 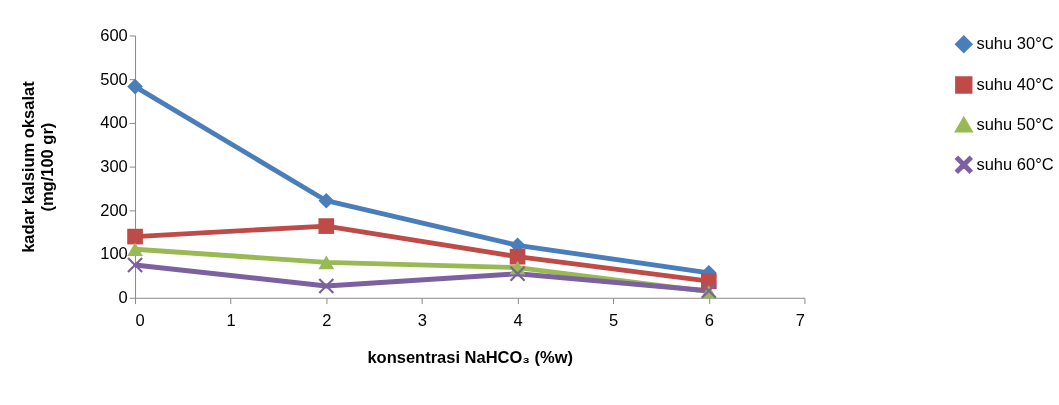 What do you see at coordinates (140, 320) in the screenshot?
I see `x-tick-label: 0` at bounding box center [140, 320].